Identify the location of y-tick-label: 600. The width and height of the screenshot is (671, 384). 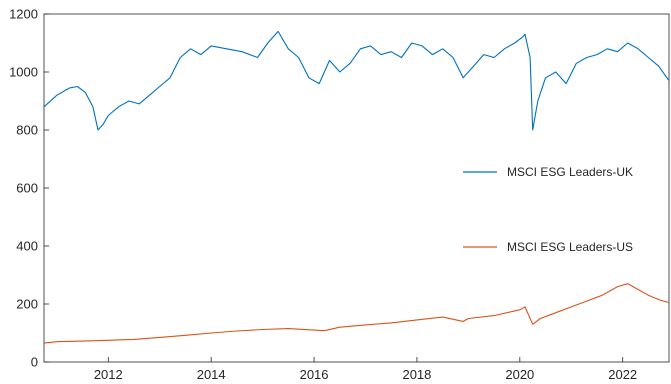
(27, 188).